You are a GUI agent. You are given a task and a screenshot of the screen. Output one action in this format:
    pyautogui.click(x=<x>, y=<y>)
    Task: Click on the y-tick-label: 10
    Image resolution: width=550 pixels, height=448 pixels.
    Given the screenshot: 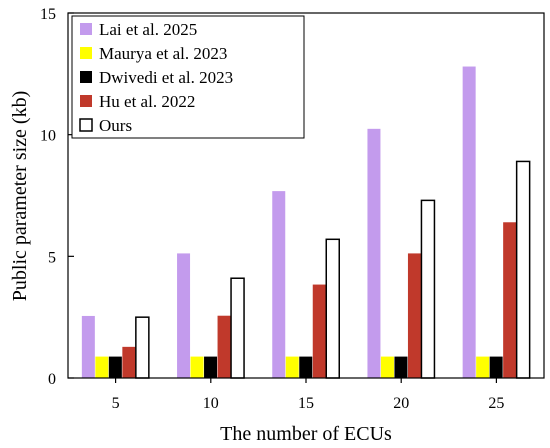 What is the action you would take?
    pyautogui.click(x=48, y=136)
    